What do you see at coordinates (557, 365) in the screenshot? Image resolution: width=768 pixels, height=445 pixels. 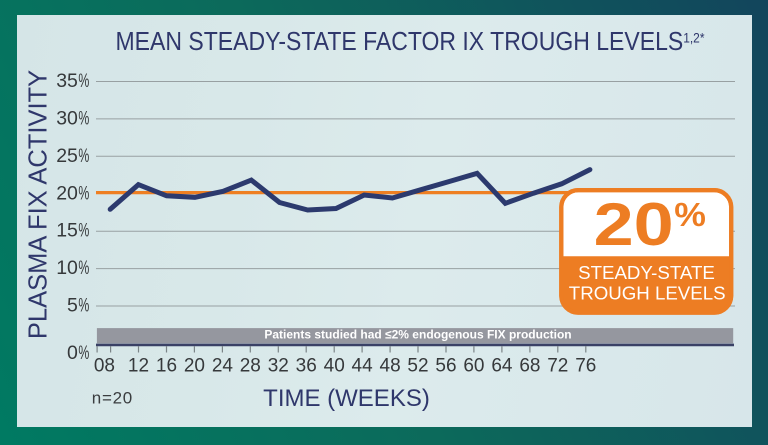 I see `svg-text: 72` at bounding box center [557, 365].